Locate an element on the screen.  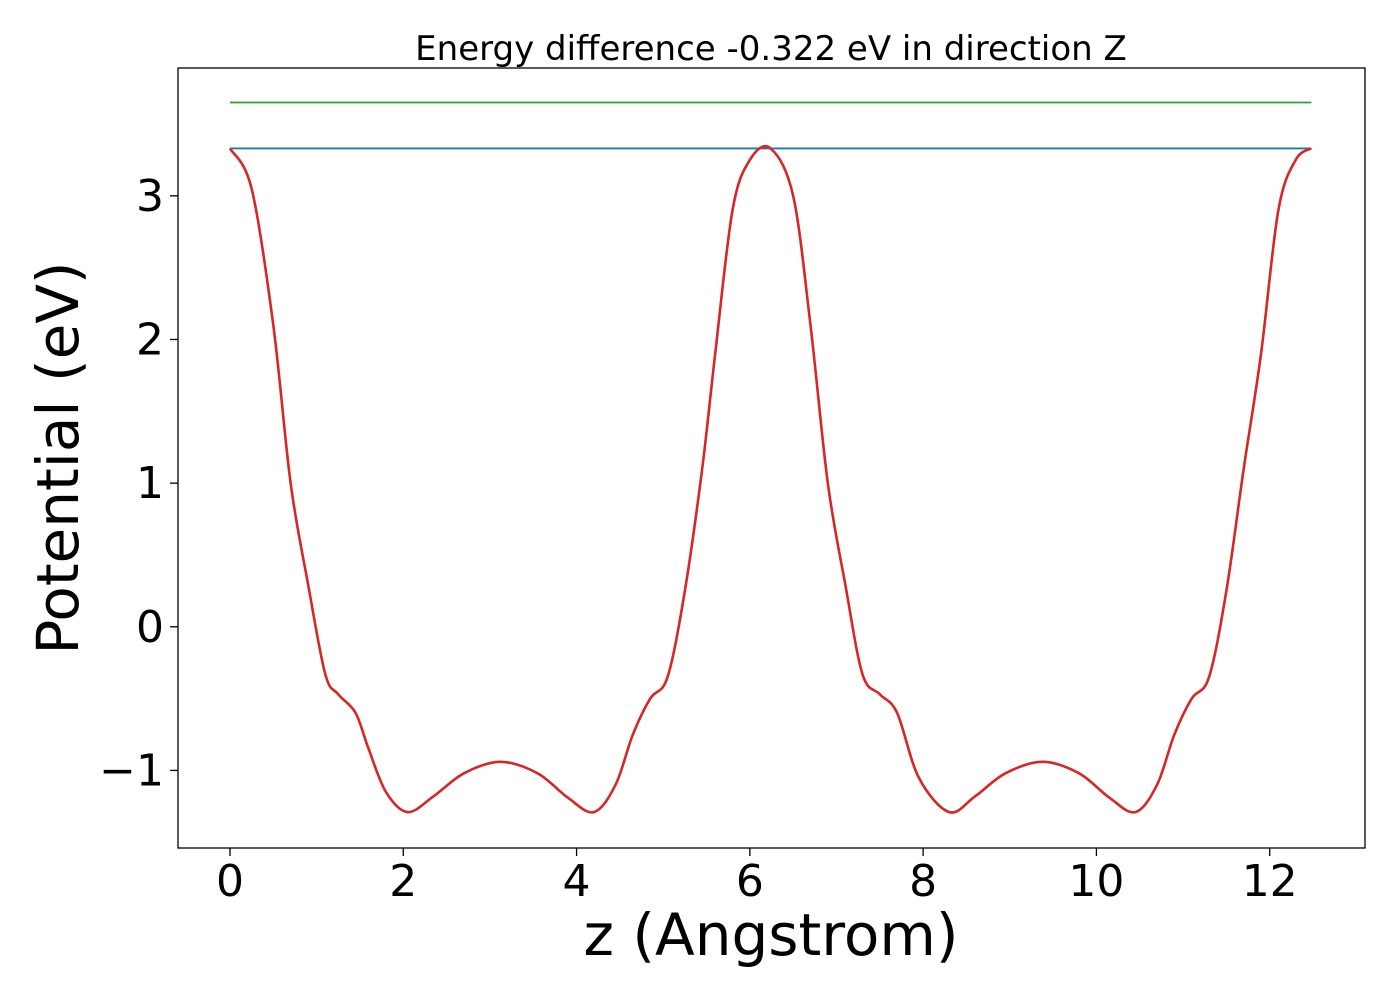
x-tick-label: 2 is located at coordinates (403, 881).